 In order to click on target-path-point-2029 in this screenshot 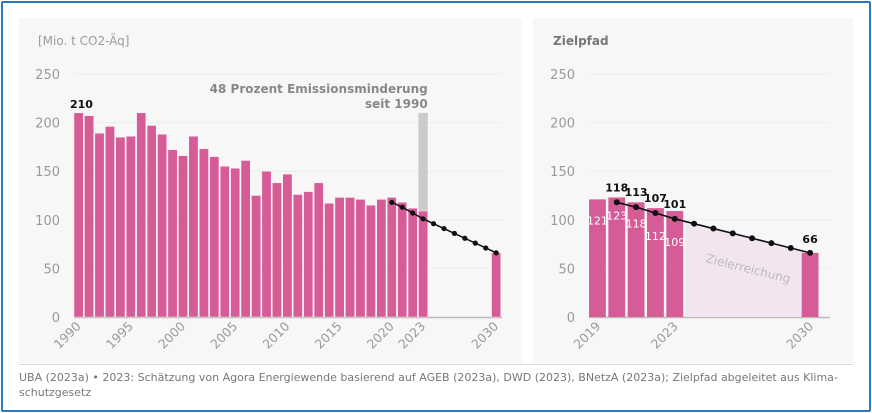, I will do `click(486, 248)`.